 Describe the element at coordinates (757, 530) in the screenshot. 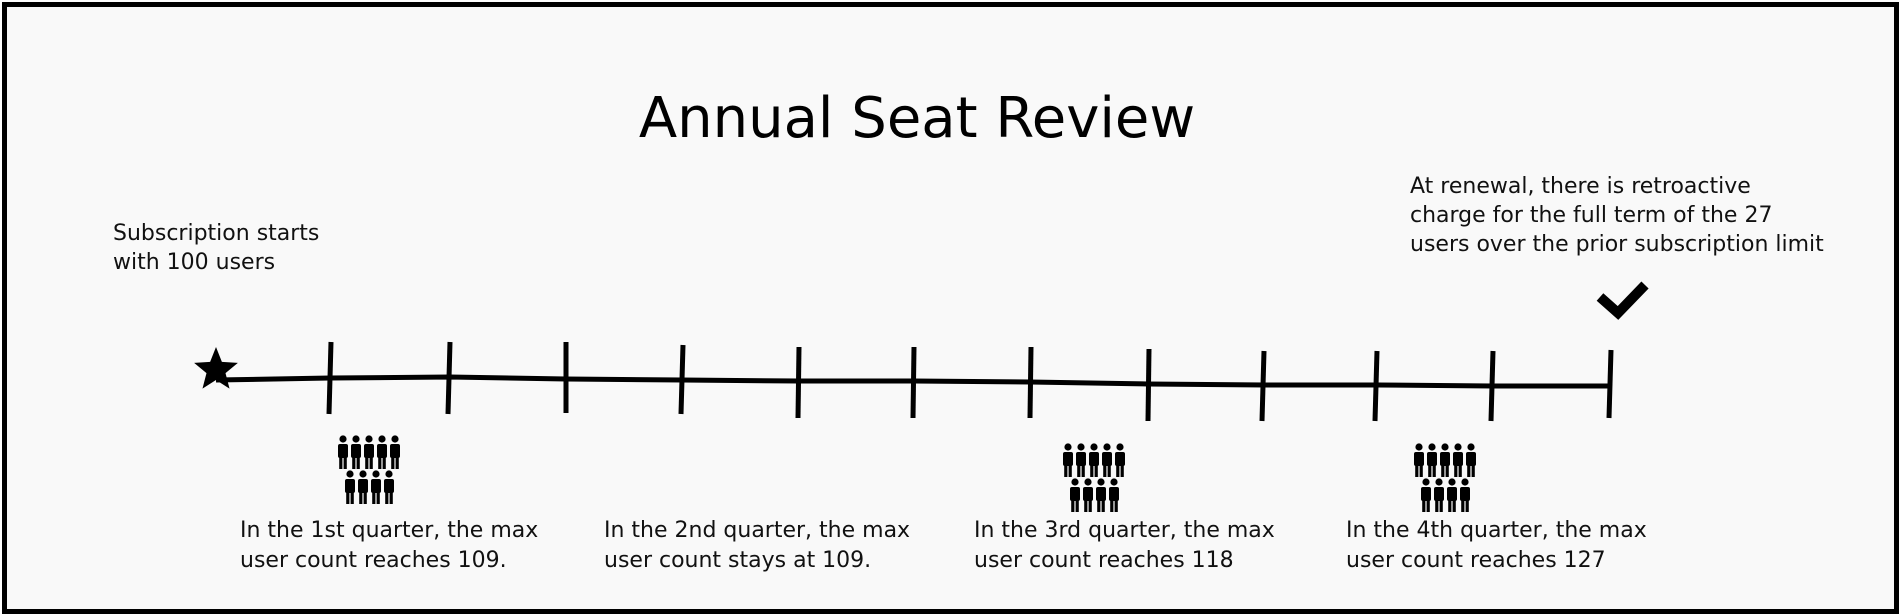

I see `caption-line: In the 2nd quarter, the max` at that location.